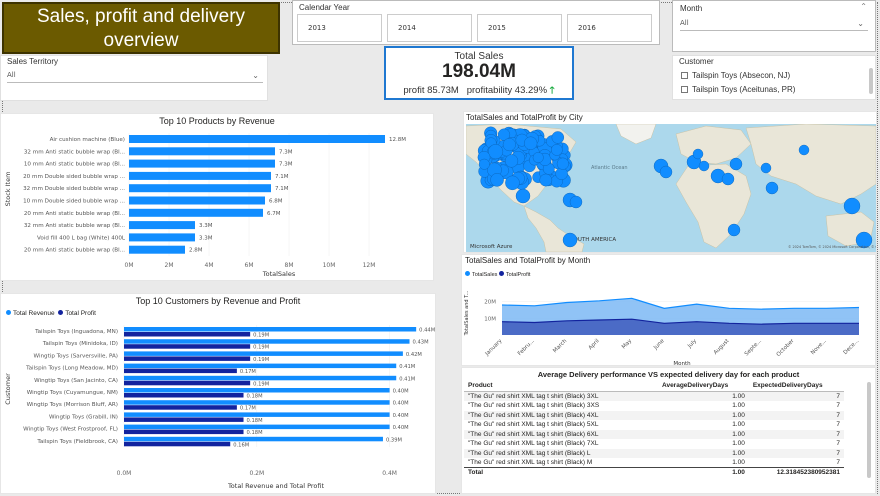  I want to click on chevron-up-icon: ⌃, so click(863, 6).